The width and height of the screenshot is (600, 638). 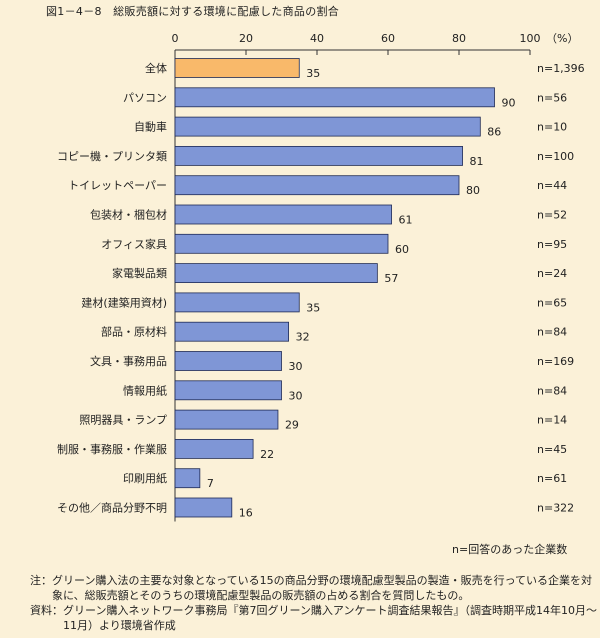 I want to click on sample-size-label: n=169, so click(x=555, y=361).